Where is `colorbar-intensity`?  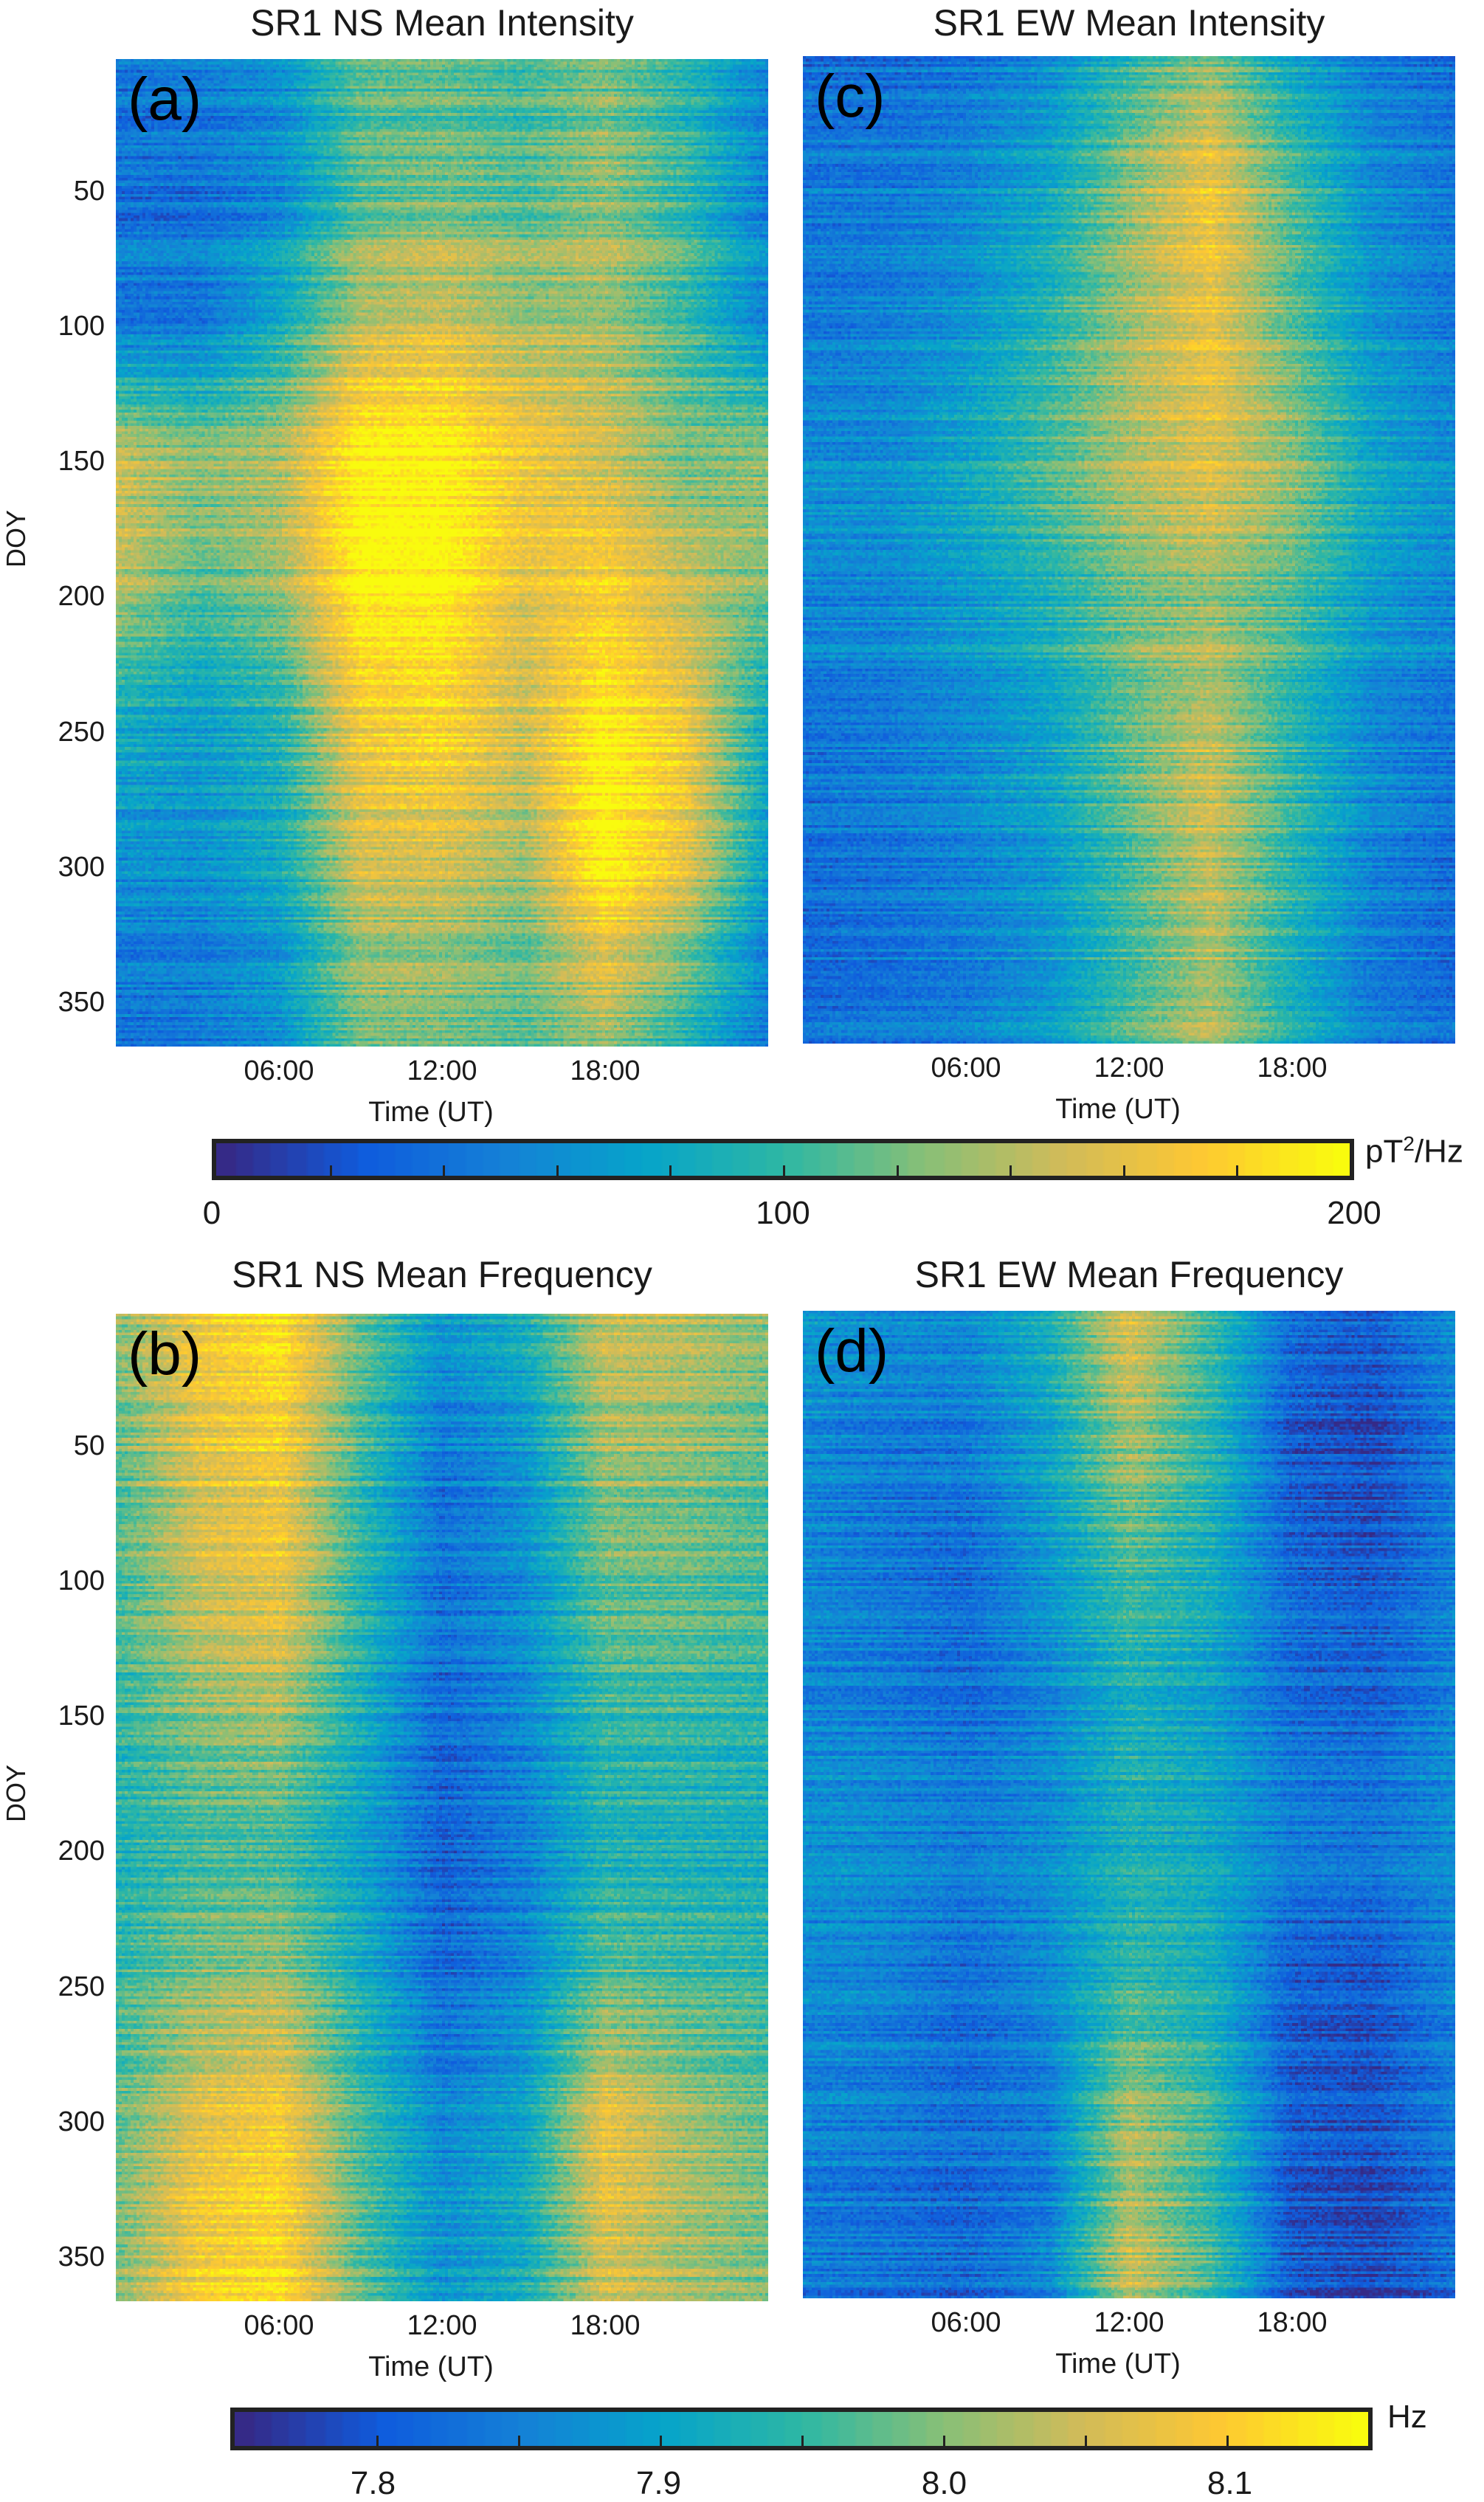 colorbar-intensity is located at coordinates (783, 1159).